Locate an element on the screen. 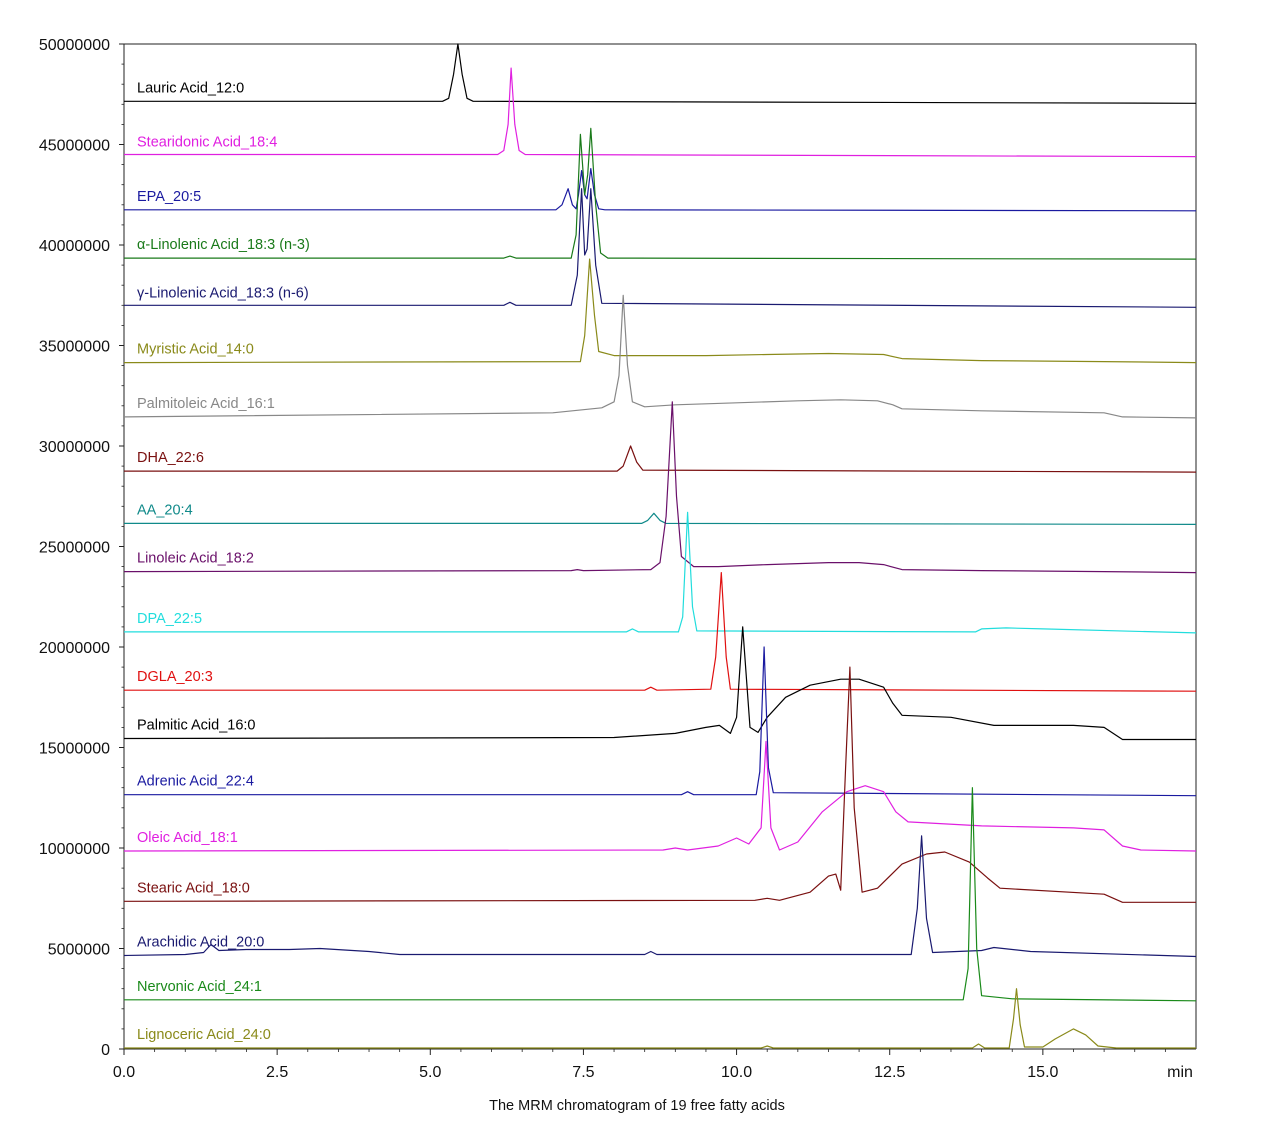  x-tick-label: 5.0 is located at coordinates (430, 1072).